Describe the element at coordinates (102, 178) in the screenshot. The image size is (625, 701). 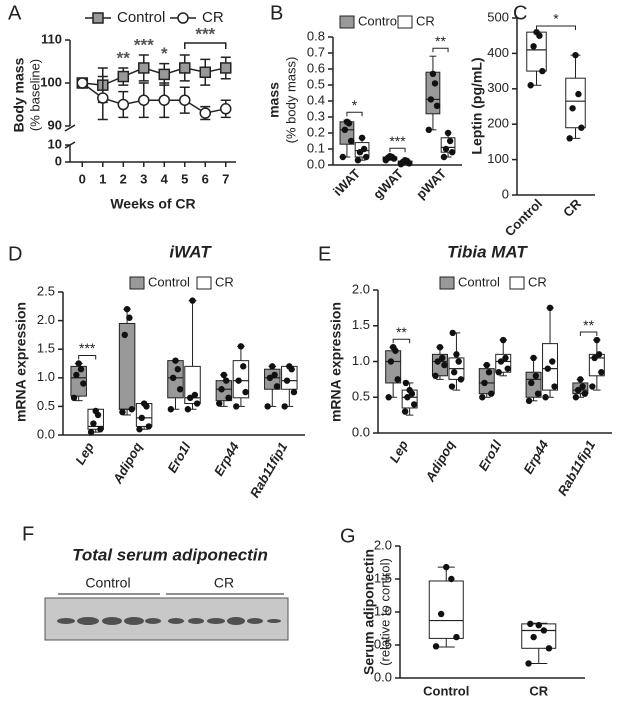
I see `x-tick-label: 1` at that location.